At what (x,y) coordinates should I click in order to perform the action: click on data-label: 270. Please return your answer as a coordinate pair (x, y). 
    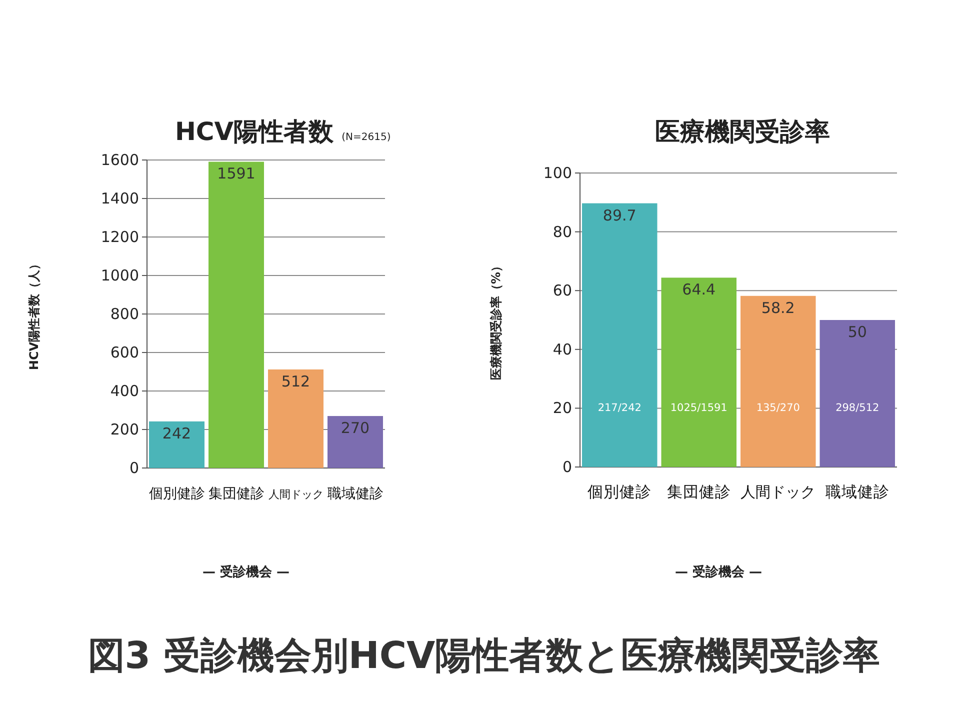
    Looking at the image, I should click on (355, 428).